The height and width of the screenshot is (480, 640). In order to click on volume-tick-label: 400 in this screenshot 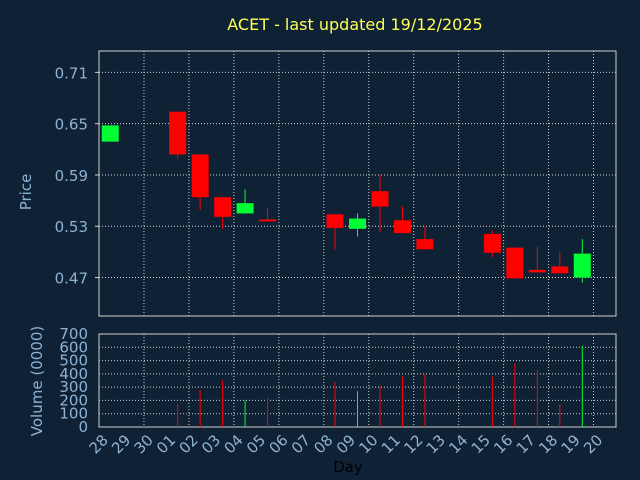, I will do `click(73, 374)`.